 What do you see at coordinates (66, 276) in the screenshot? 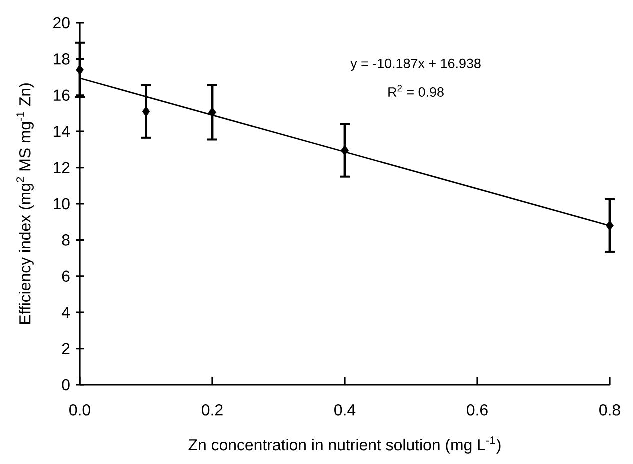
I see `y-tick-label: 6` at bounding box center [66, 276].